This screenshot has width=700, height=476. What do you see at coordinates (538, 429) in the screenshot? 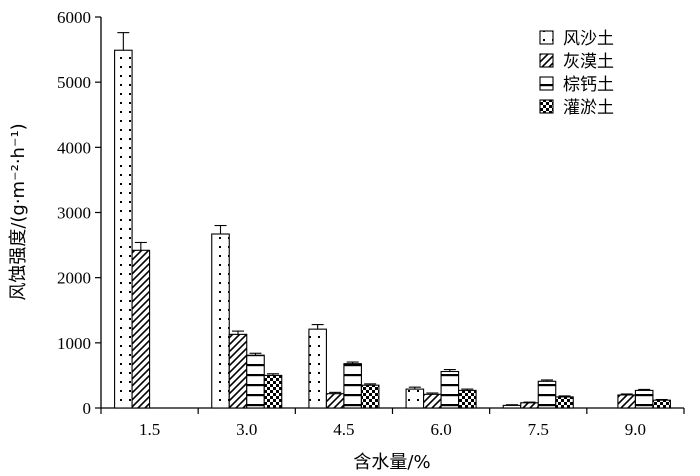
I see `x-tick-label: 7.5` at bounding box center [538, 429].